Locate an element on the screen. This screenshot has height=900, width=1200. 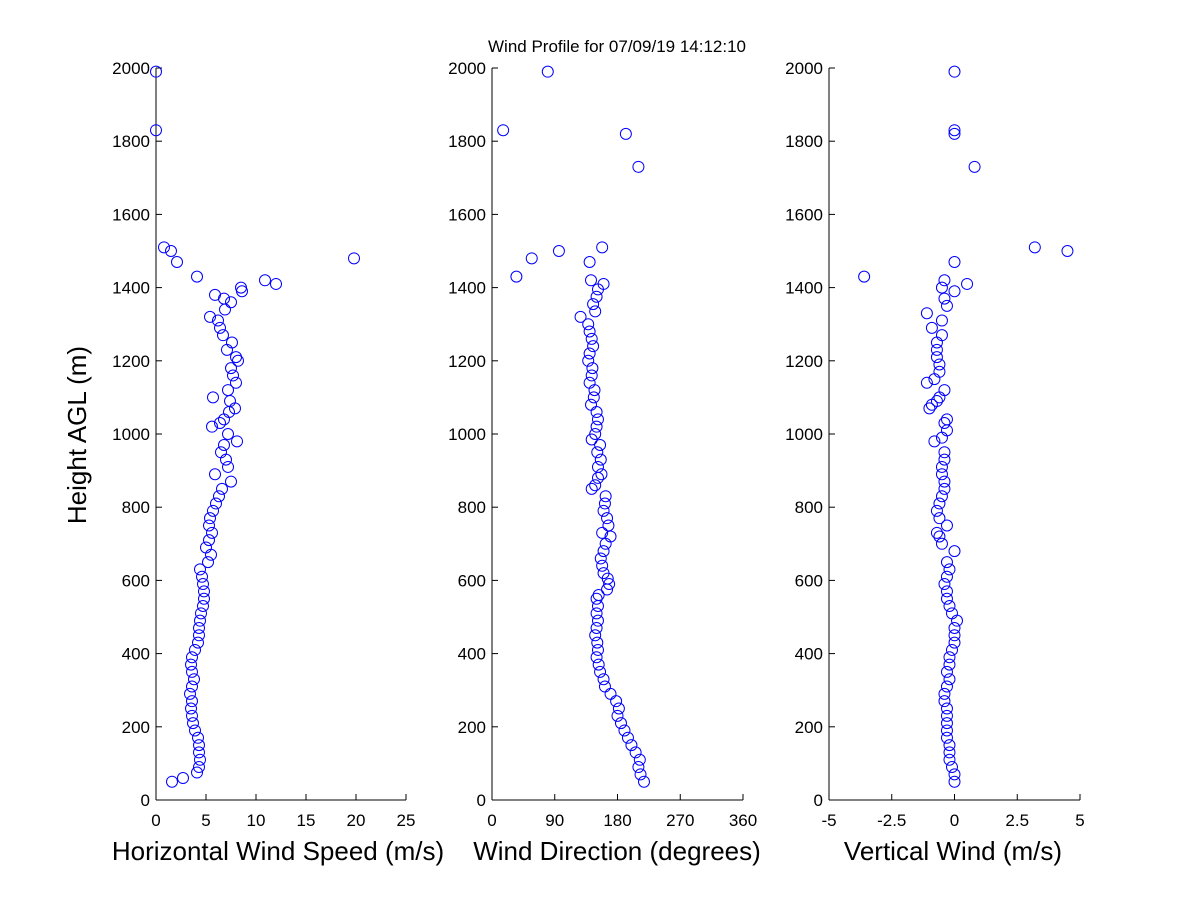
vertical-y-tick-label: 1800 is located at coordinates (804, 141).